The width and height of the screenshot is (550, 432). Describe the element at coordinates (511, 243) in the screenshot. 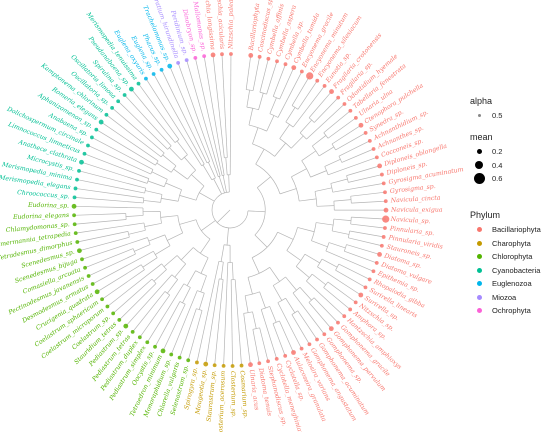

I see `legend-phylum-label: Charophyta` at that location.